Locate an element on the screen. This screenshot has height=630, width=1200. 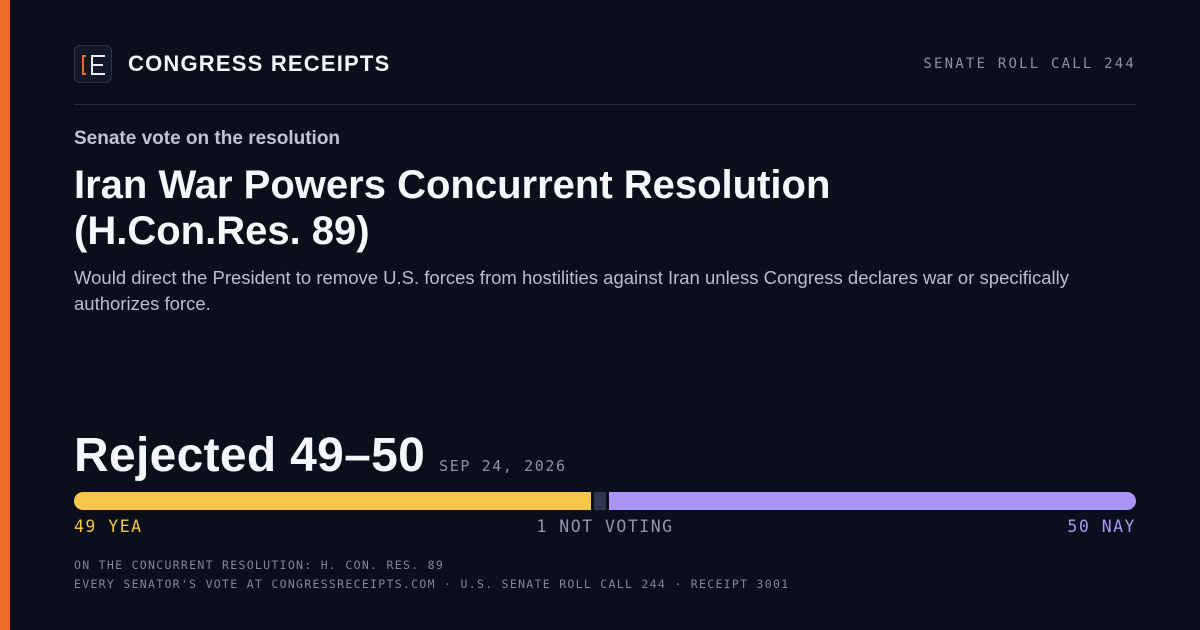
accent-stripe is located at coordinates (5, 315).